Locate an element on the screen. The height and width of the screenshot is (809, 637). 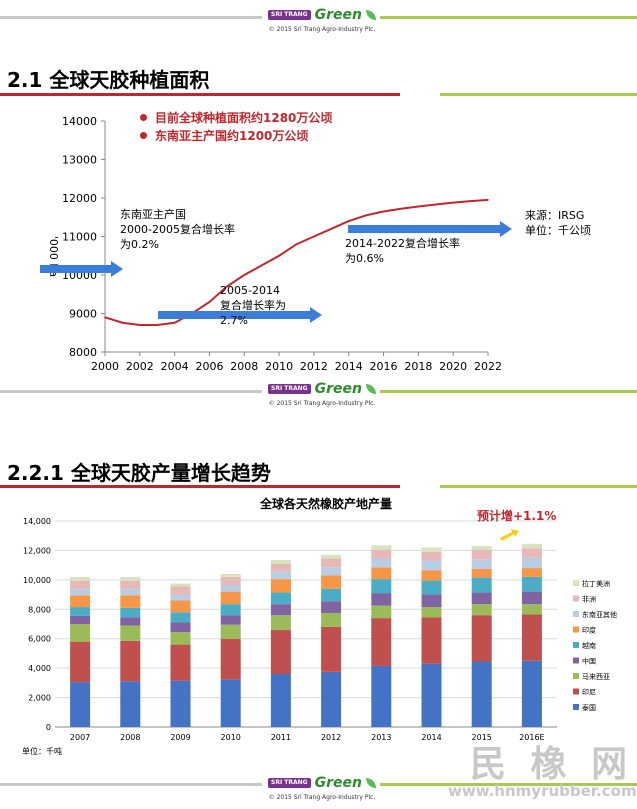
y-tick-label: 9000 is located at coordinates (83, 314).